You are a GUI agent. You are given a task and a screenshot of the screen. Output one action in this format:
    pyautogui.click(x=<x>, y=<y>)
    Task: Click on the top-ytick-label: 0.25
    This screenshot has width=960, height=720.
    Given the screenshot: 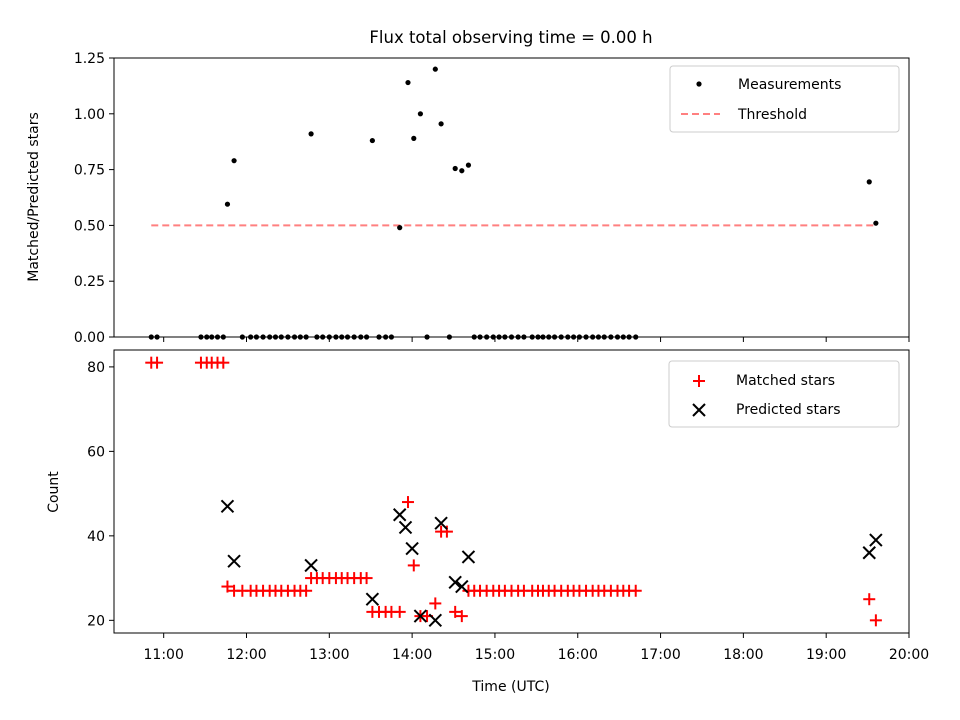 What is the action you would take?
    pyautogui.click(x=89, y=282)
    